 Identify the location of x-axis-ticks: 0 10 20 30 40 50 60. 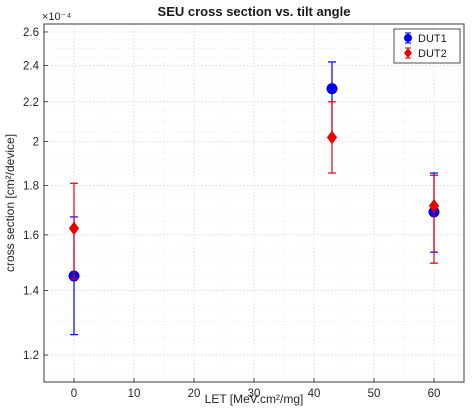
(256, 389).